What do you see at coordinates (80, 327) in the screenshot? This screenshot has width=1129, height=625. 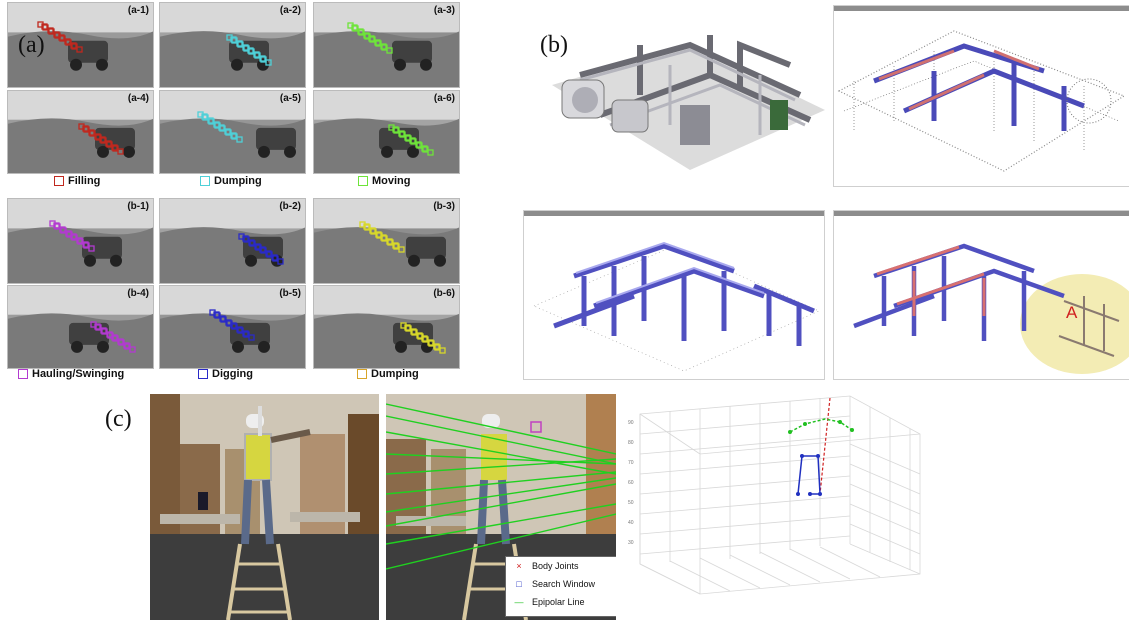 I see `activity-thumbnail: (b-4)` at bounding box center [80, 327].